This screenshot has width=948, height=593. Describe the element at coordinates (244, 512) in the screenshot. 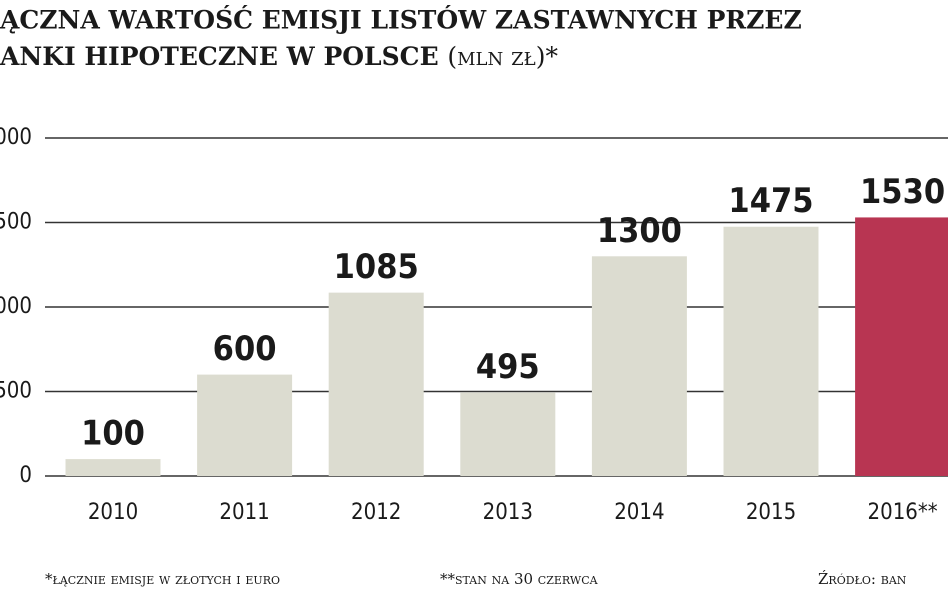

I see `x-tick-label: 2011` at that location.